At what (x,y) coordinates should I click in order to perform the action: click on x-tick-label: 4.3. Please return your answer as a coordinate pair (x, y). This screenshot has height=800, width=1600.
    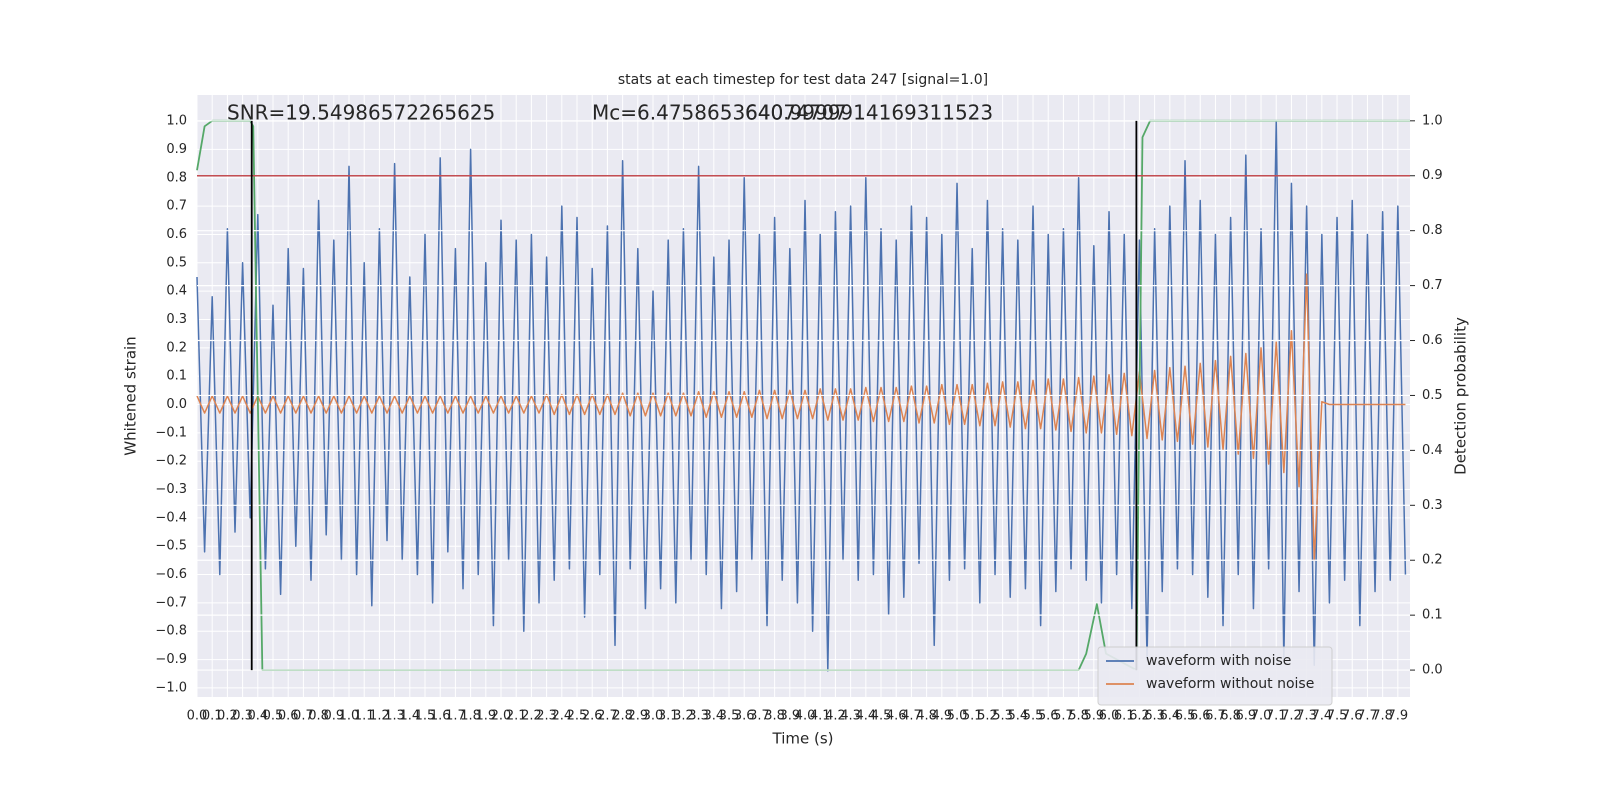
    Looking at the image, I should click on (850, 716).